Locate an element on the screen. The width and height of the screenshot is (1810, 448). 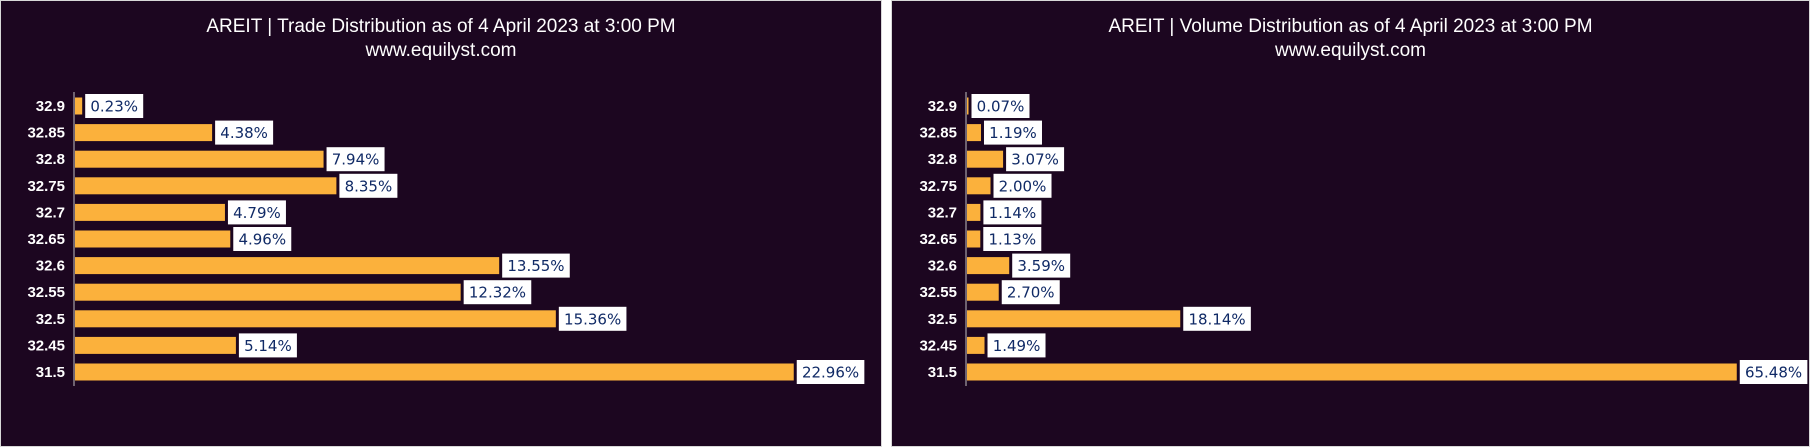
data-label: 2.70% is located at coordinates (1031, 293).